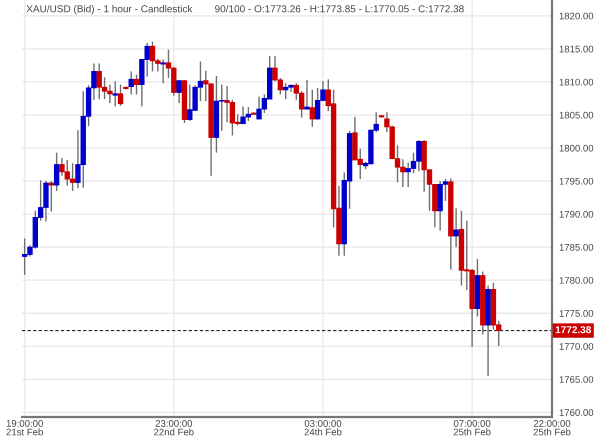 This screenshot has width=600, height=443. What do you see at coordinates (577, 181) in the screenshot?
I see `y-tick-label: 1795.00` at bounding box center [577, 181].